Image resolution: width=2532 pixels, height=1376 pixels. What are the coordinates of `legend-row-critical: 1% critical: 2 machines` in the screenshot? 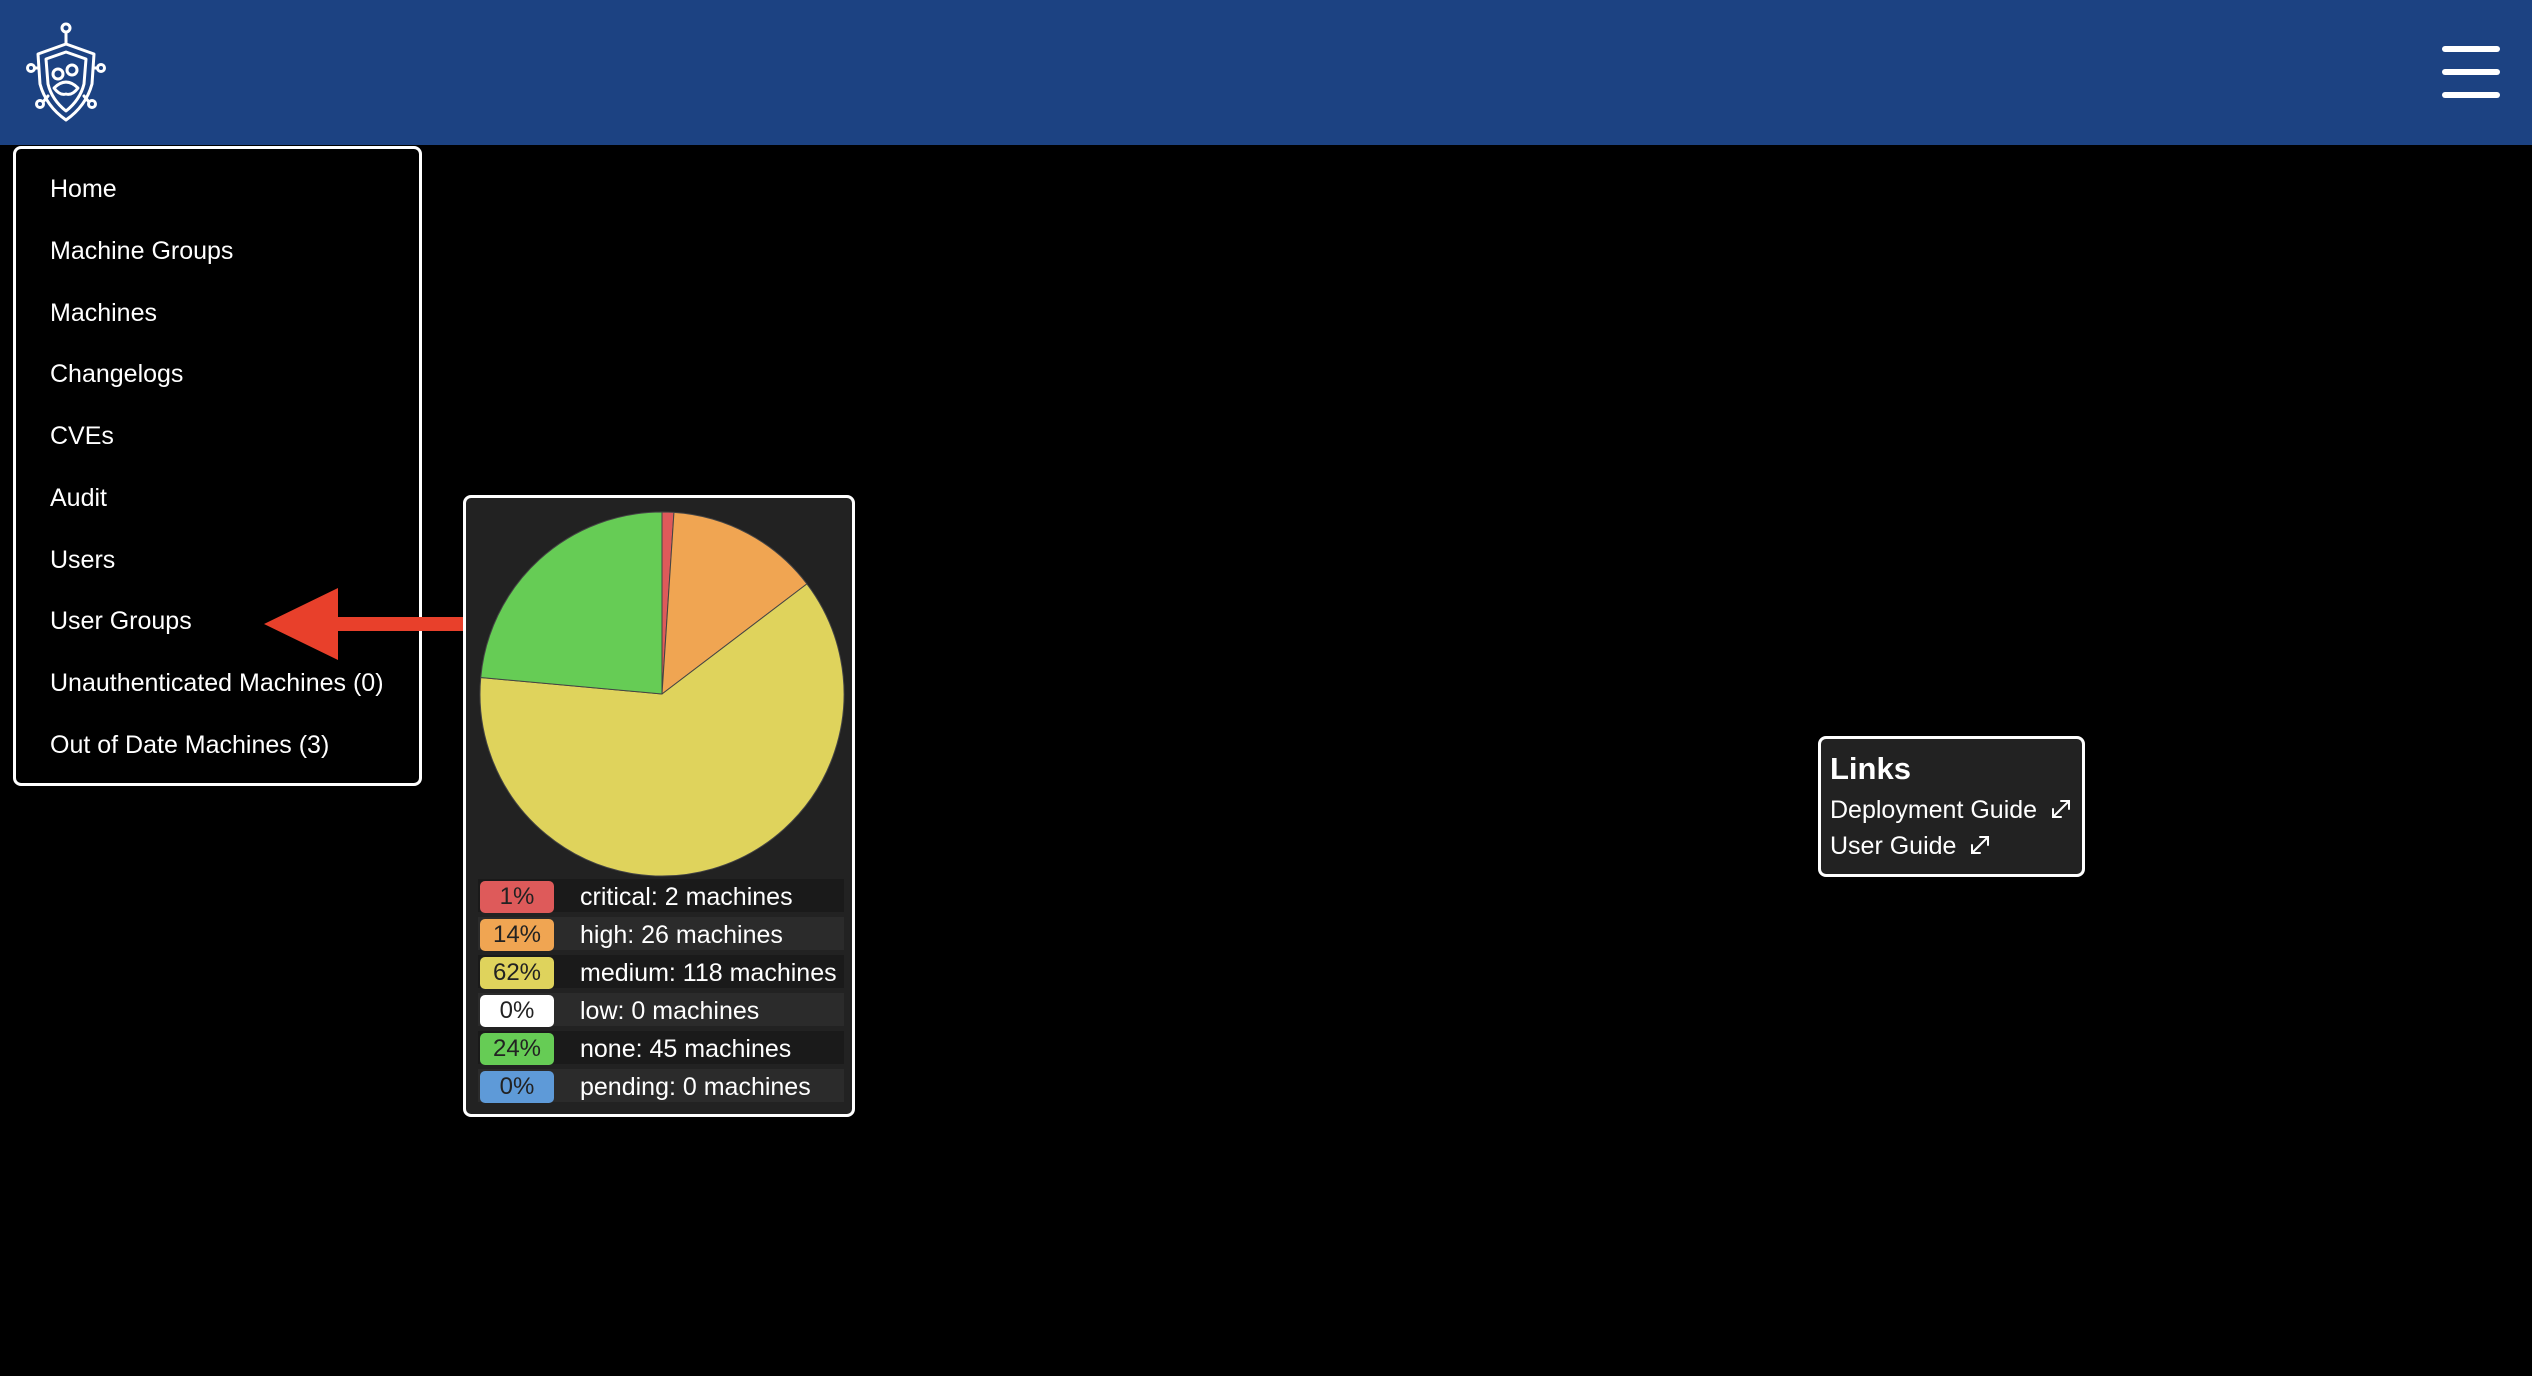 It's located at (661, 896).